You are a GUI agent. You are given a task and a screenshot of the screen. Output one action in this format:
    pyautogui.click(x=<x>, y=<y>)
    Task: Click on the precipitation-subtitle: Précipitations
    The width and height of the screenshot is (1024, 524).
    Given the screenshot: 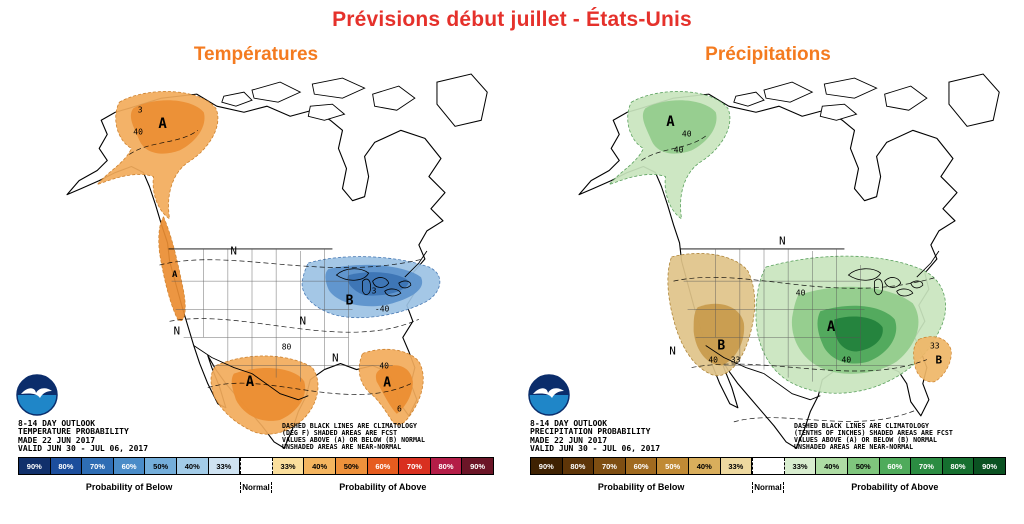 What is the action you would take?
    pyautogui.click(x=768, y=54)
    